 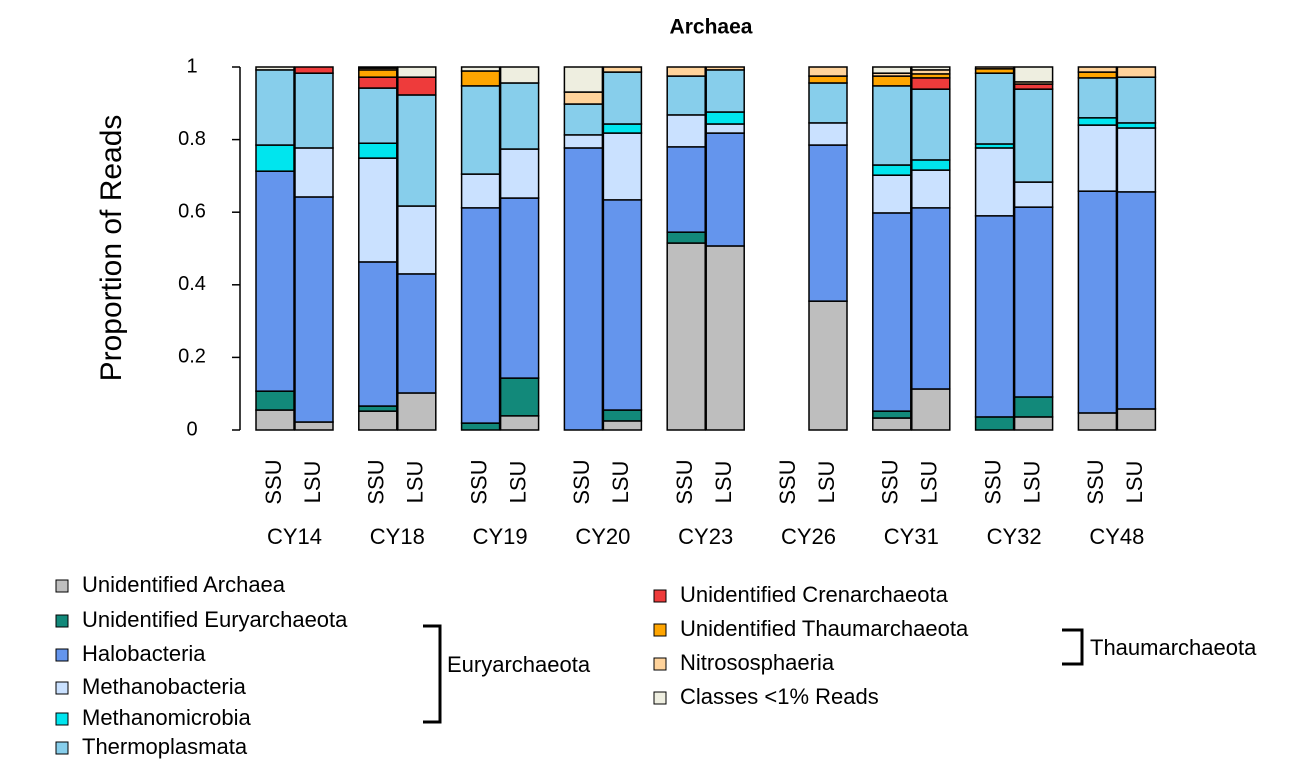 What do you see at coordinates (519, 664) in the screenshot?
I see `annotation: Euryarchaeota` at bounding box center [519, 664].